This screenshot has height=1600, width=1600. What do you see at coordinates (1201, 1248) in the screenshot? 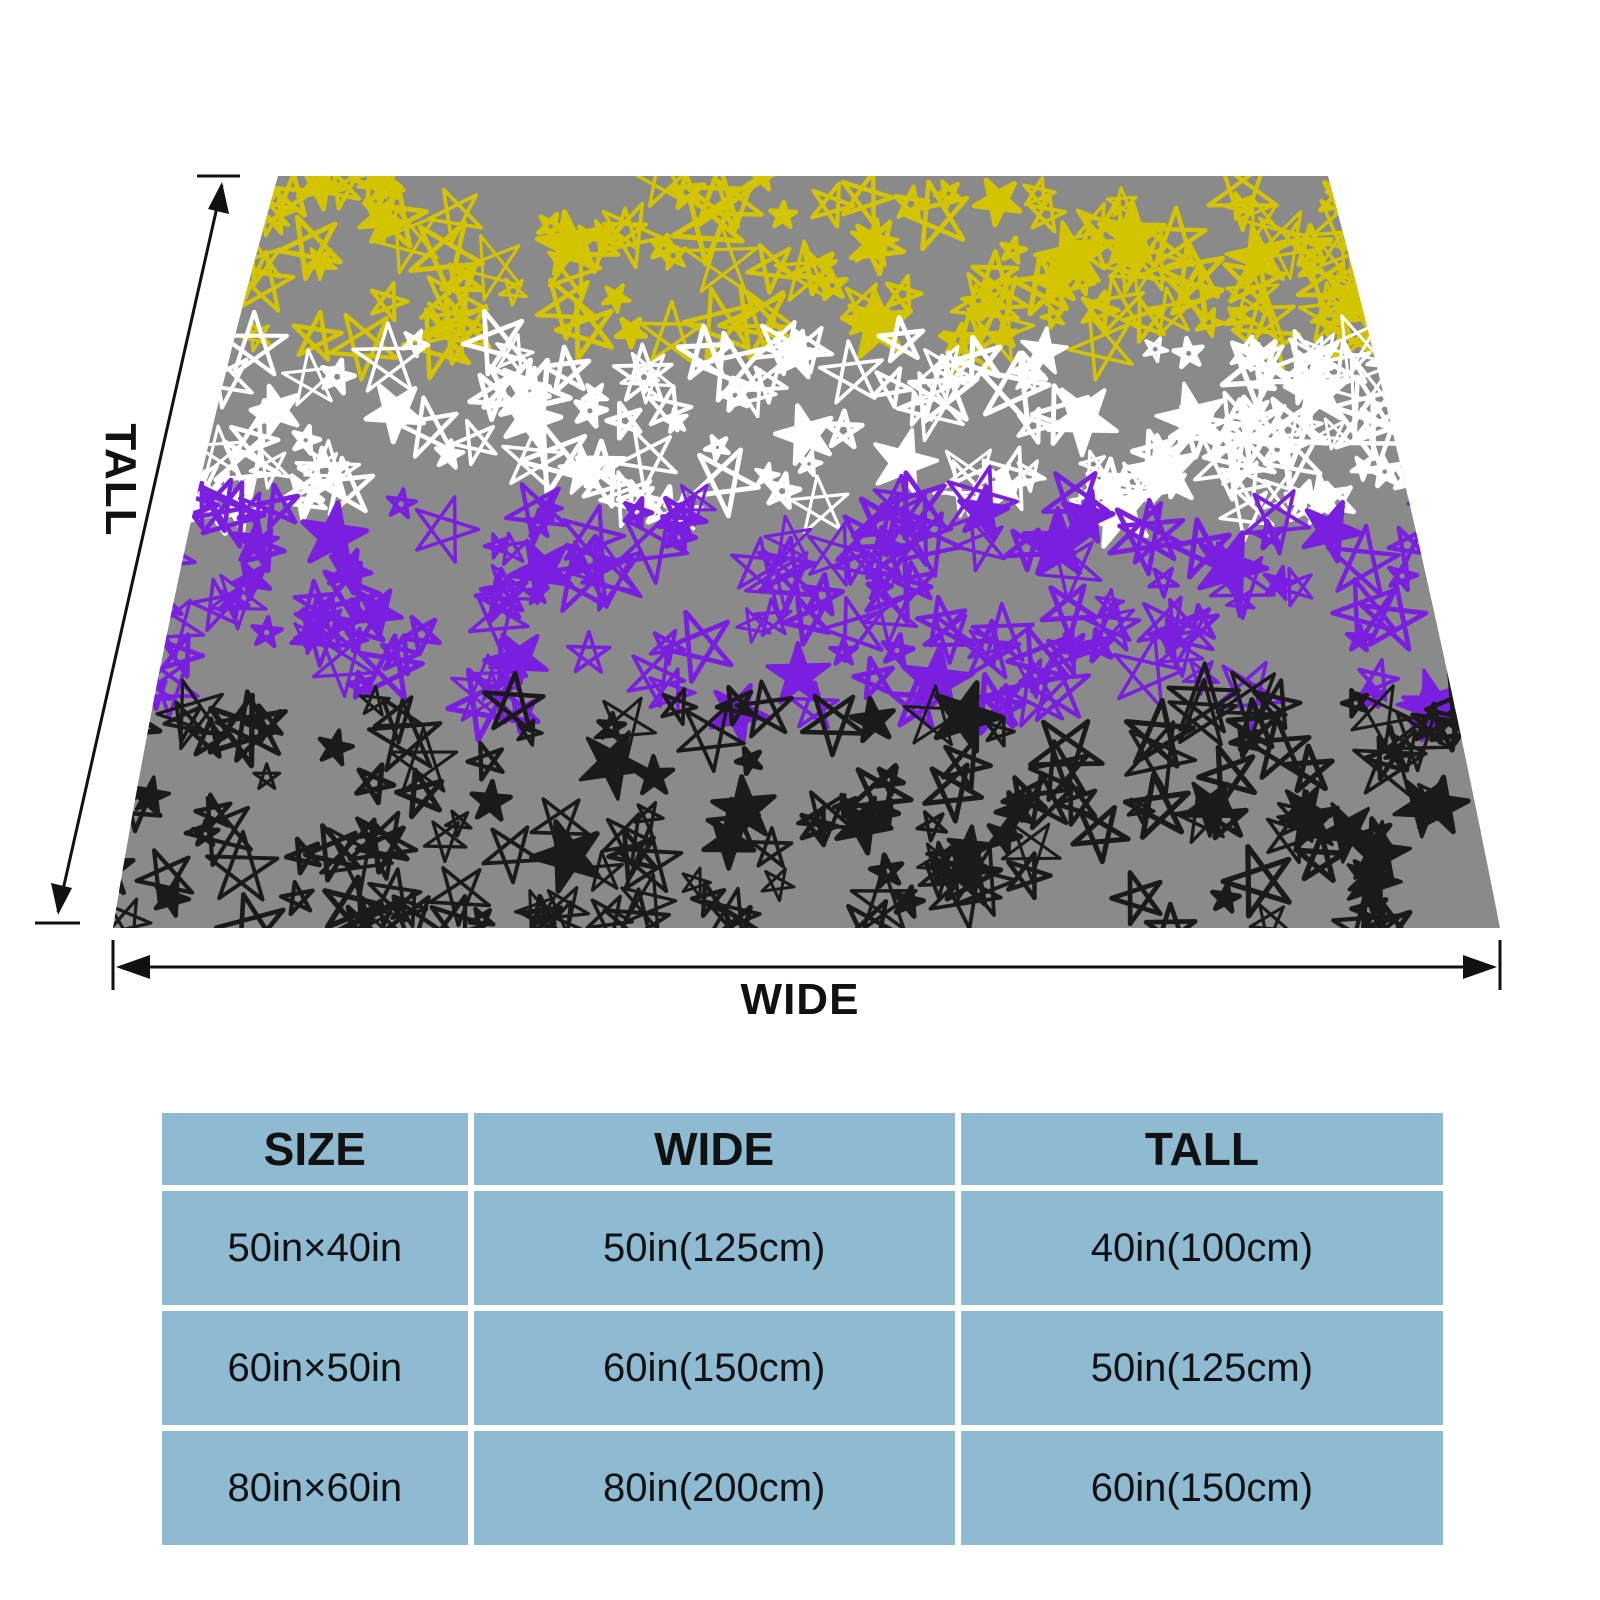
I see `tall-cell: 40in(100cm)` at bounding box center [1201, 1248].